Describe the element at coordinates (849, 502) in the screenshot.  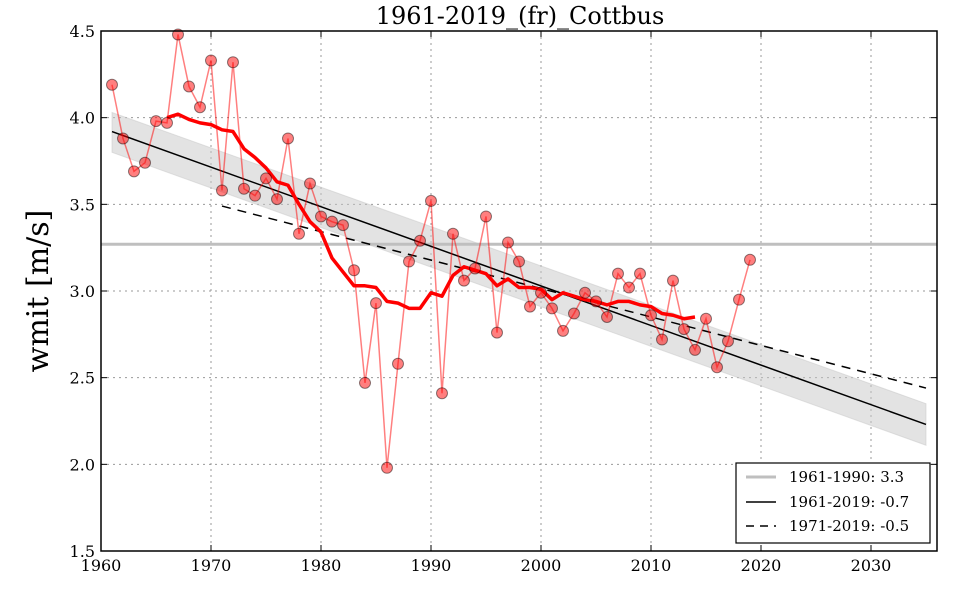
I see `legend-label-trend-full: 1961-2019: -0.7` at that location.